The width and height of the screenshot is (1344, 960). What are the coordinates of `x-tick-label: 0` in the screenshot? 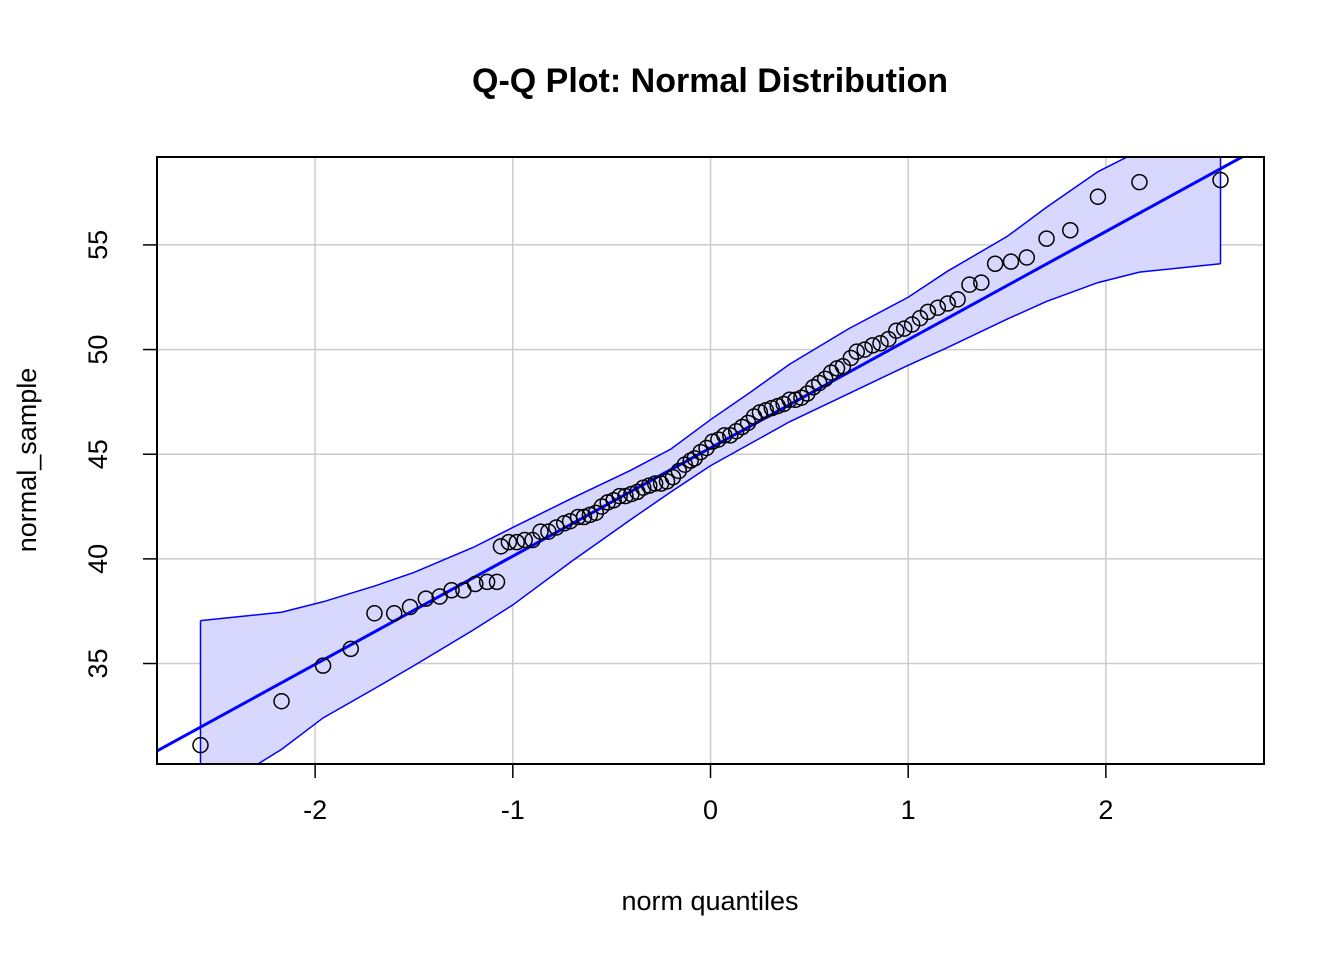 It's located at (710, 810).